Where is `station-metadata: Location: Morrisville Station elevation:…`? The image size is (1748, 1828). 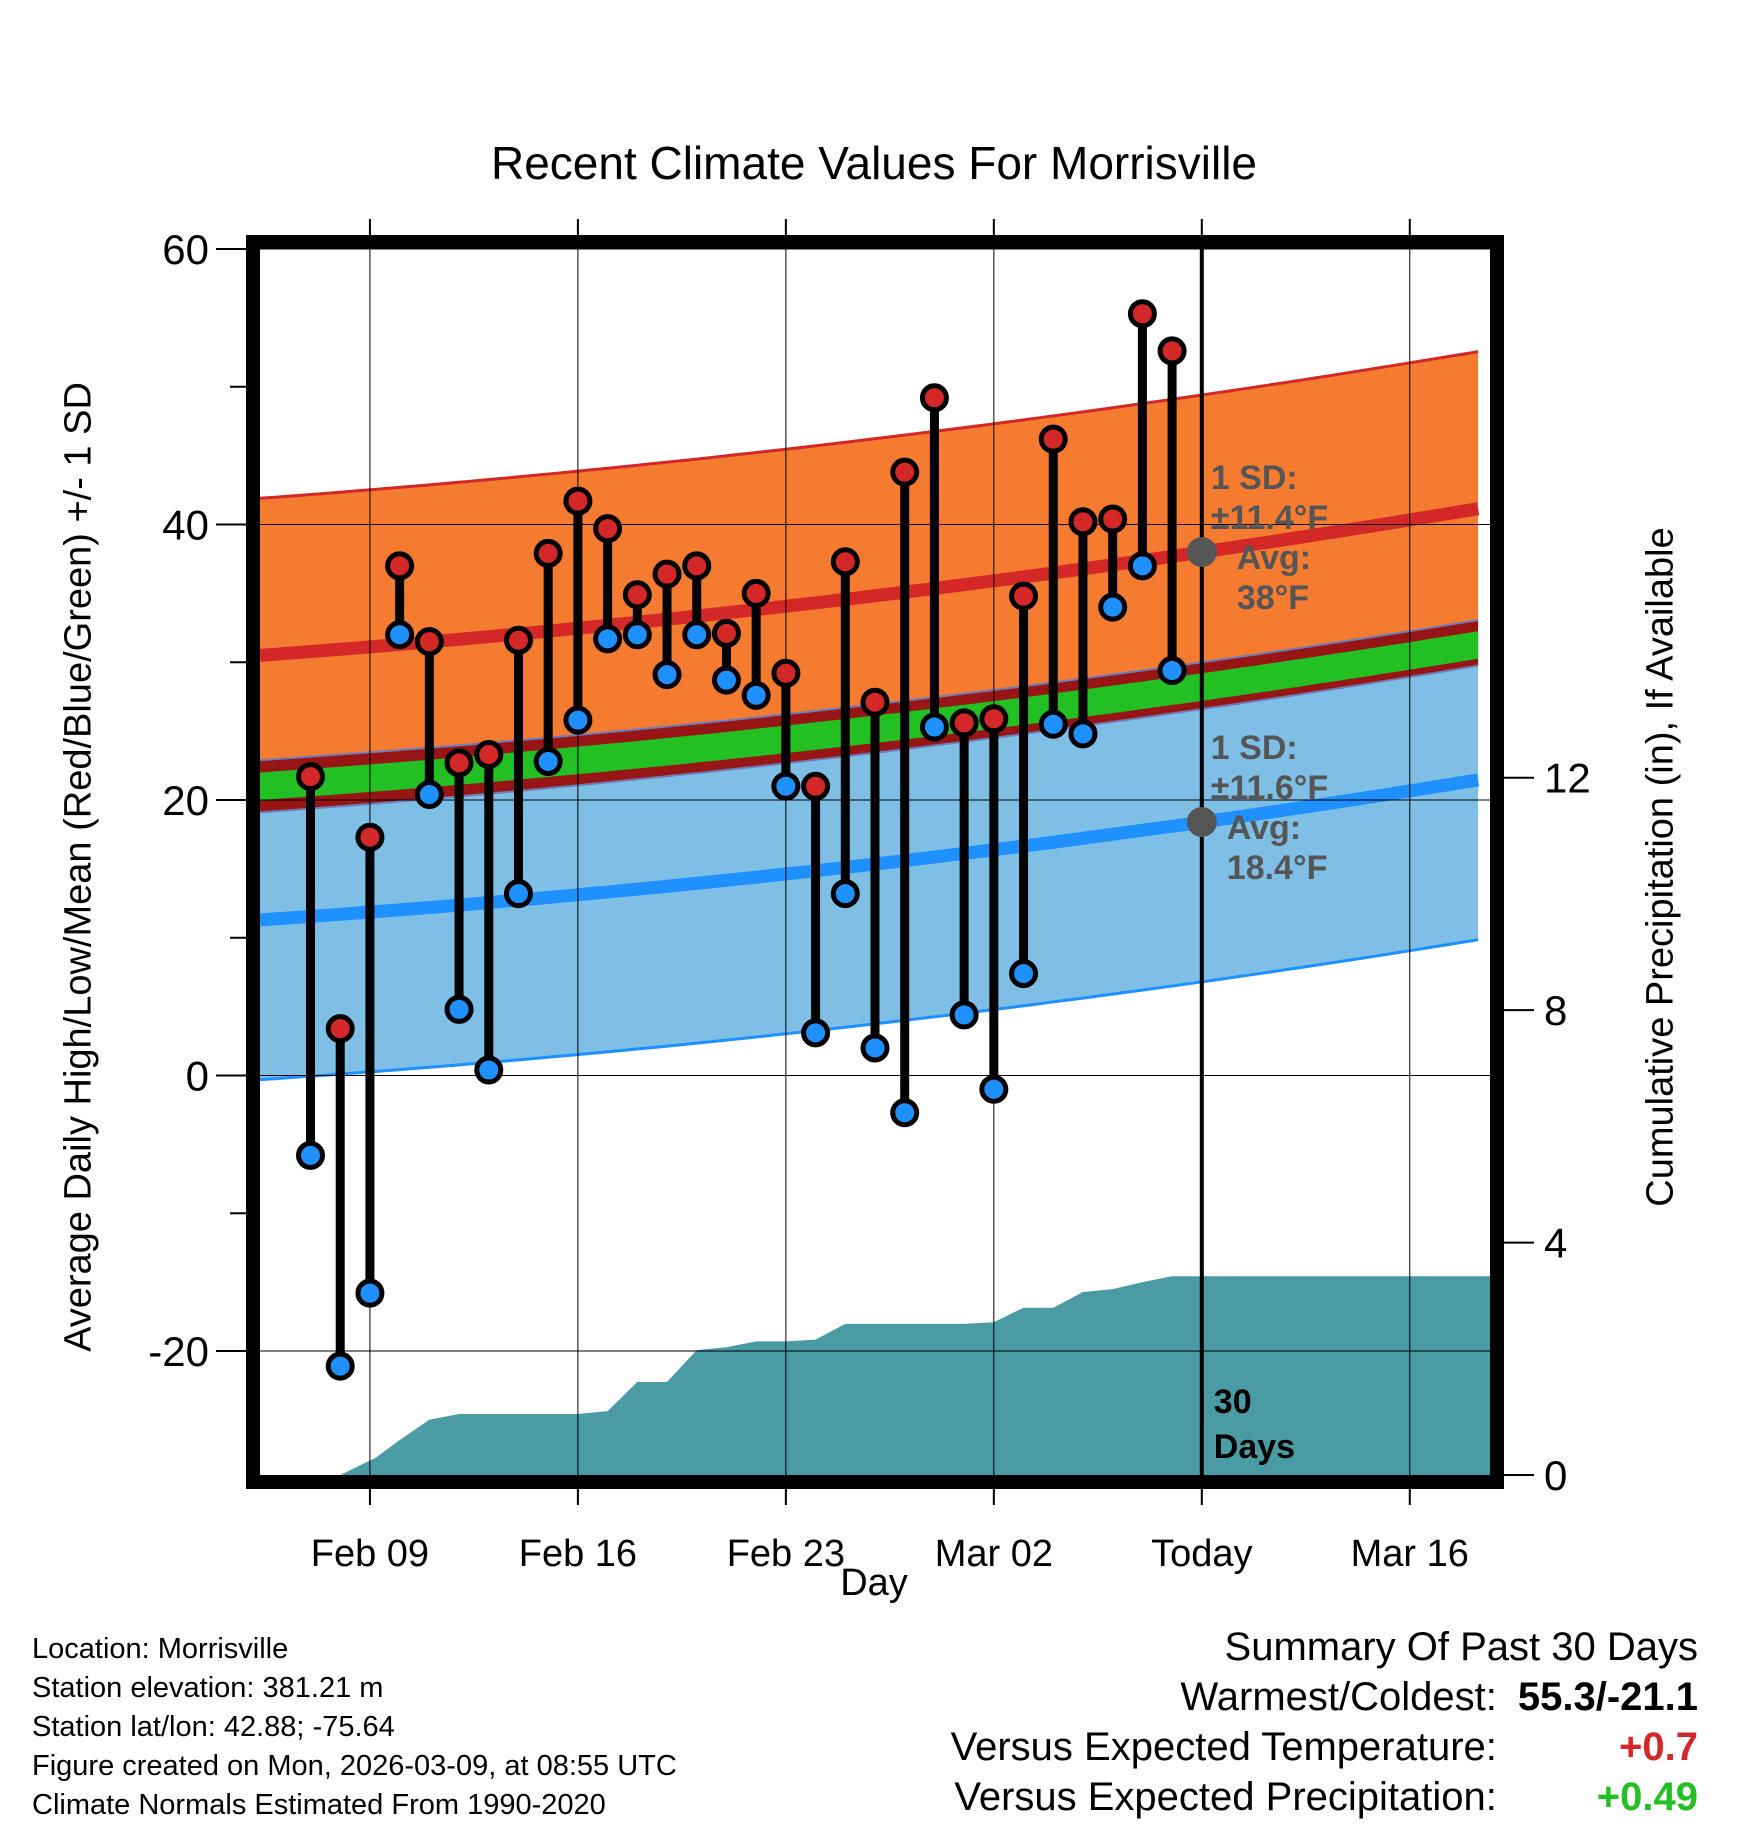
station-metadata: Location: Morrisville Station elevation:… is located at coordinates (354, 1727).